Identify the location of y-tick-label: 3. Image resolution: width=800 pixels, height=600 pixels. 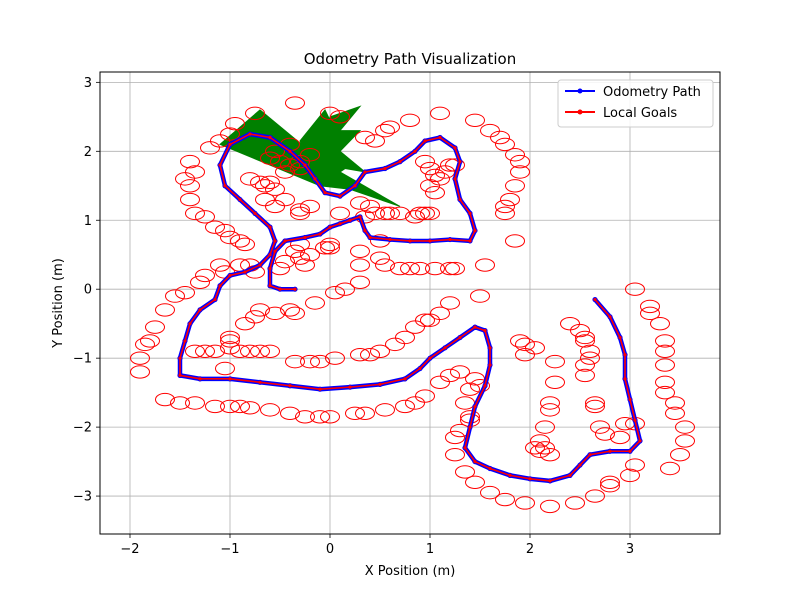
(88, 83).